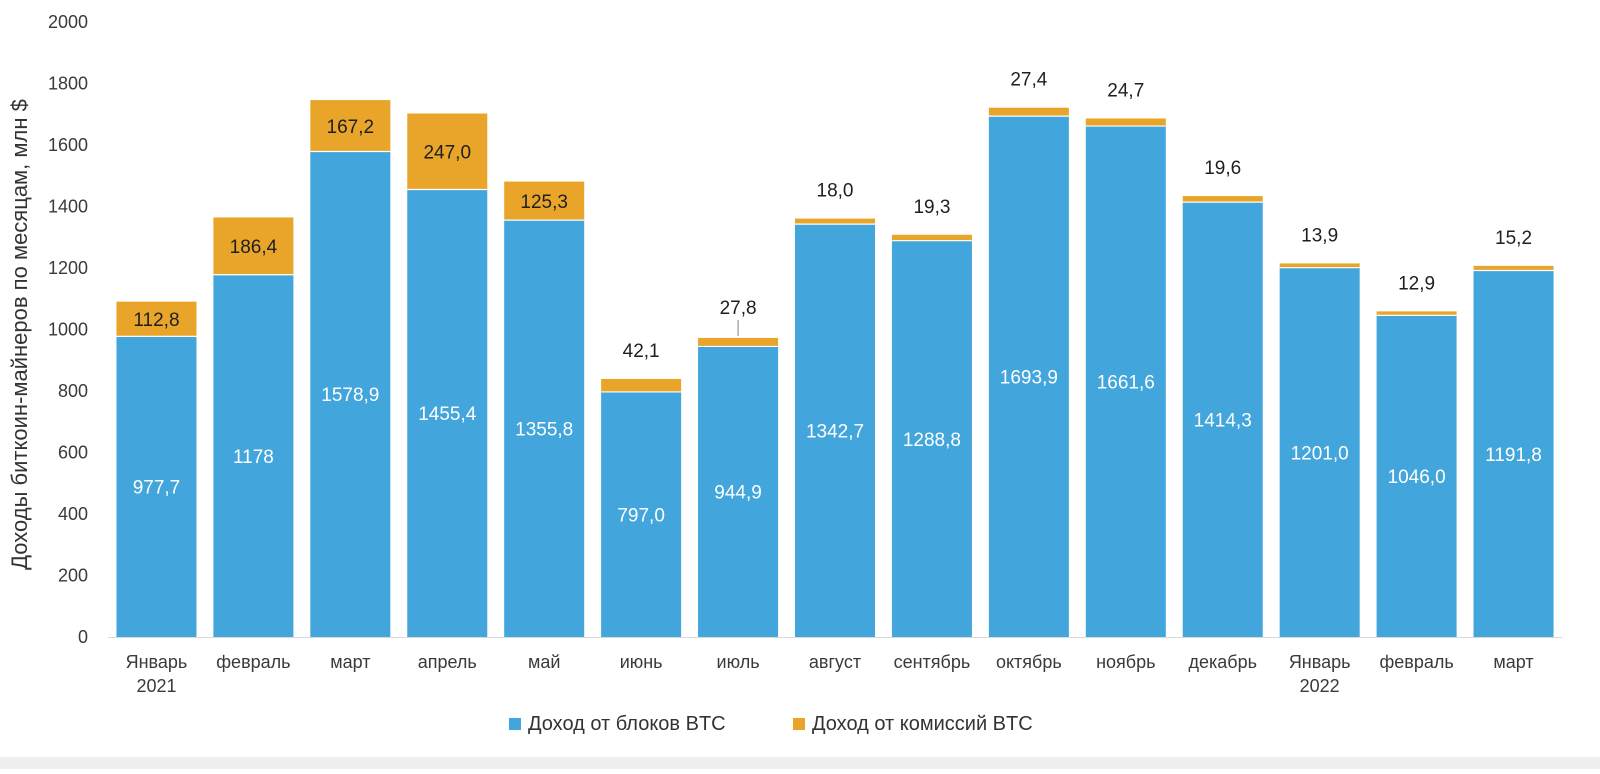  I want to click on y-tick-label: 1800, so click(68, 84).